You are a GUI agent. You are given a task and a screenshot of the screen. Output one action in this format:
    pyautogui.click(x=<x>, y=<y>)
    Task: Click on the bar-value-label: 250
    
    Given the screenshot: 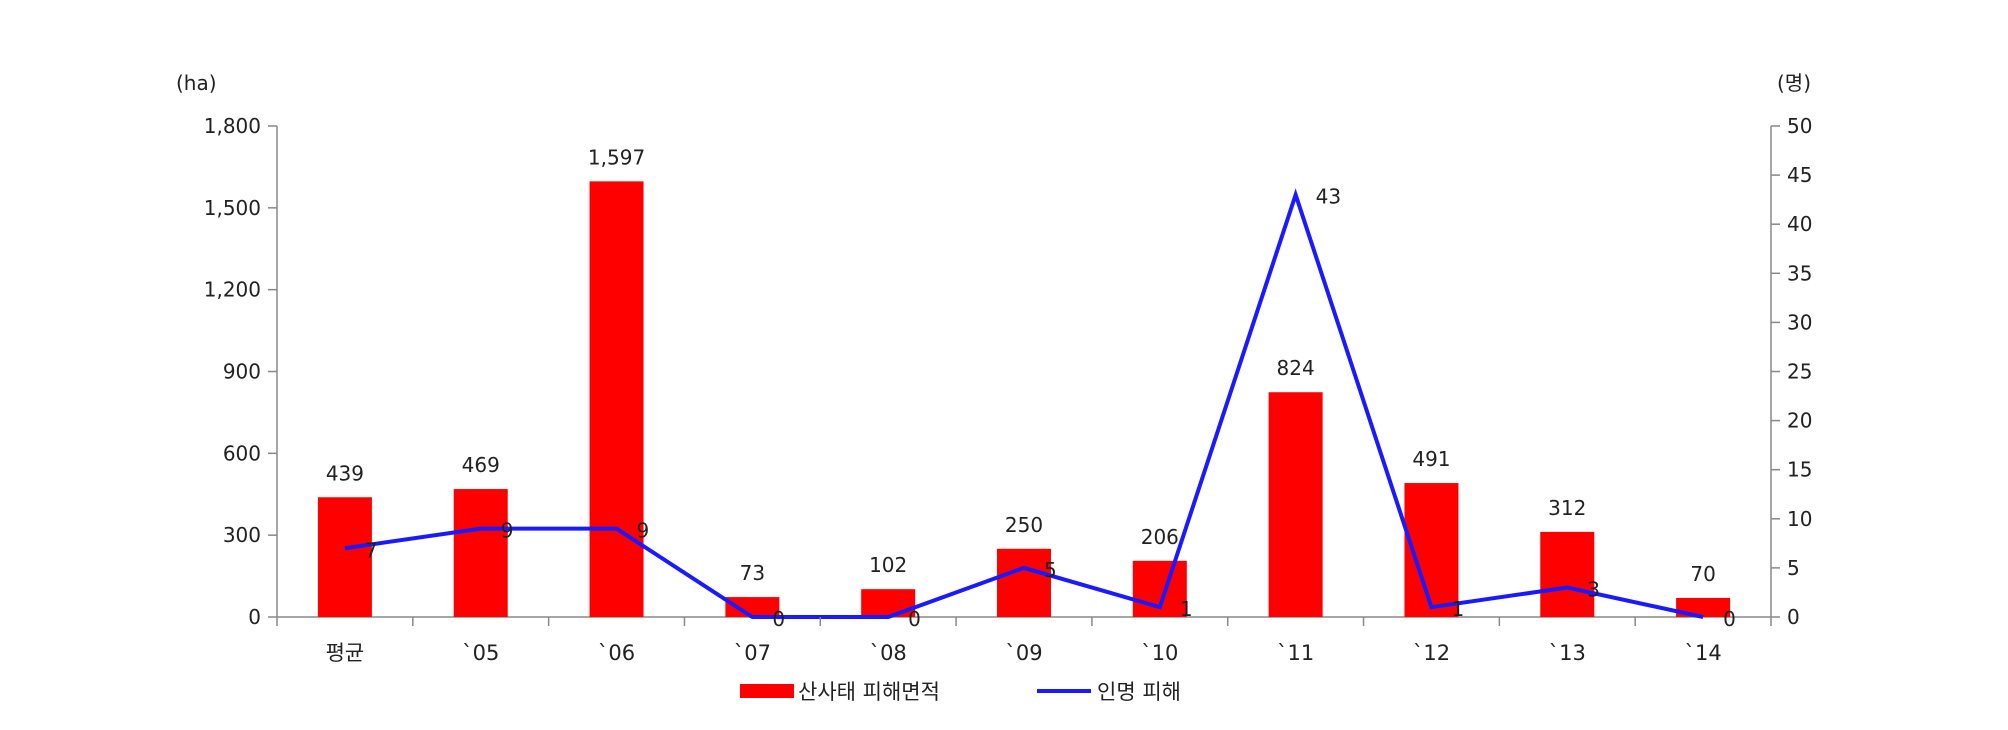 What is the action you would take?
    pyautogui.click(x=1024, y=525)
    